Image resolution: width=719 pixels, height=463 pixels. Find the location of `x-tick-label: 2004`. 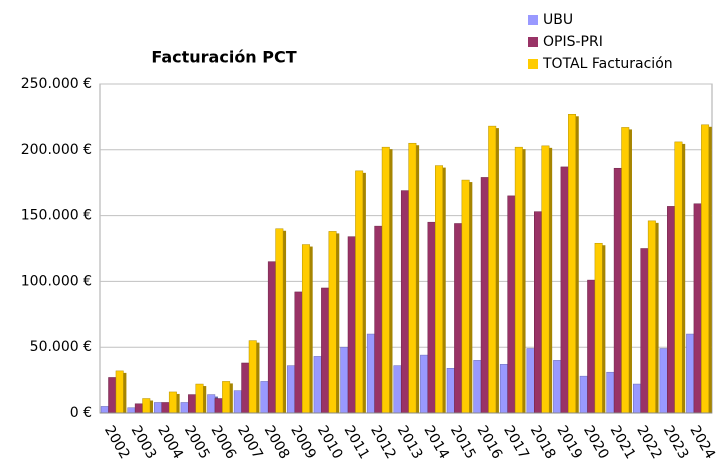

x-tick-label: 2004 is located at coordinates (170, 442).